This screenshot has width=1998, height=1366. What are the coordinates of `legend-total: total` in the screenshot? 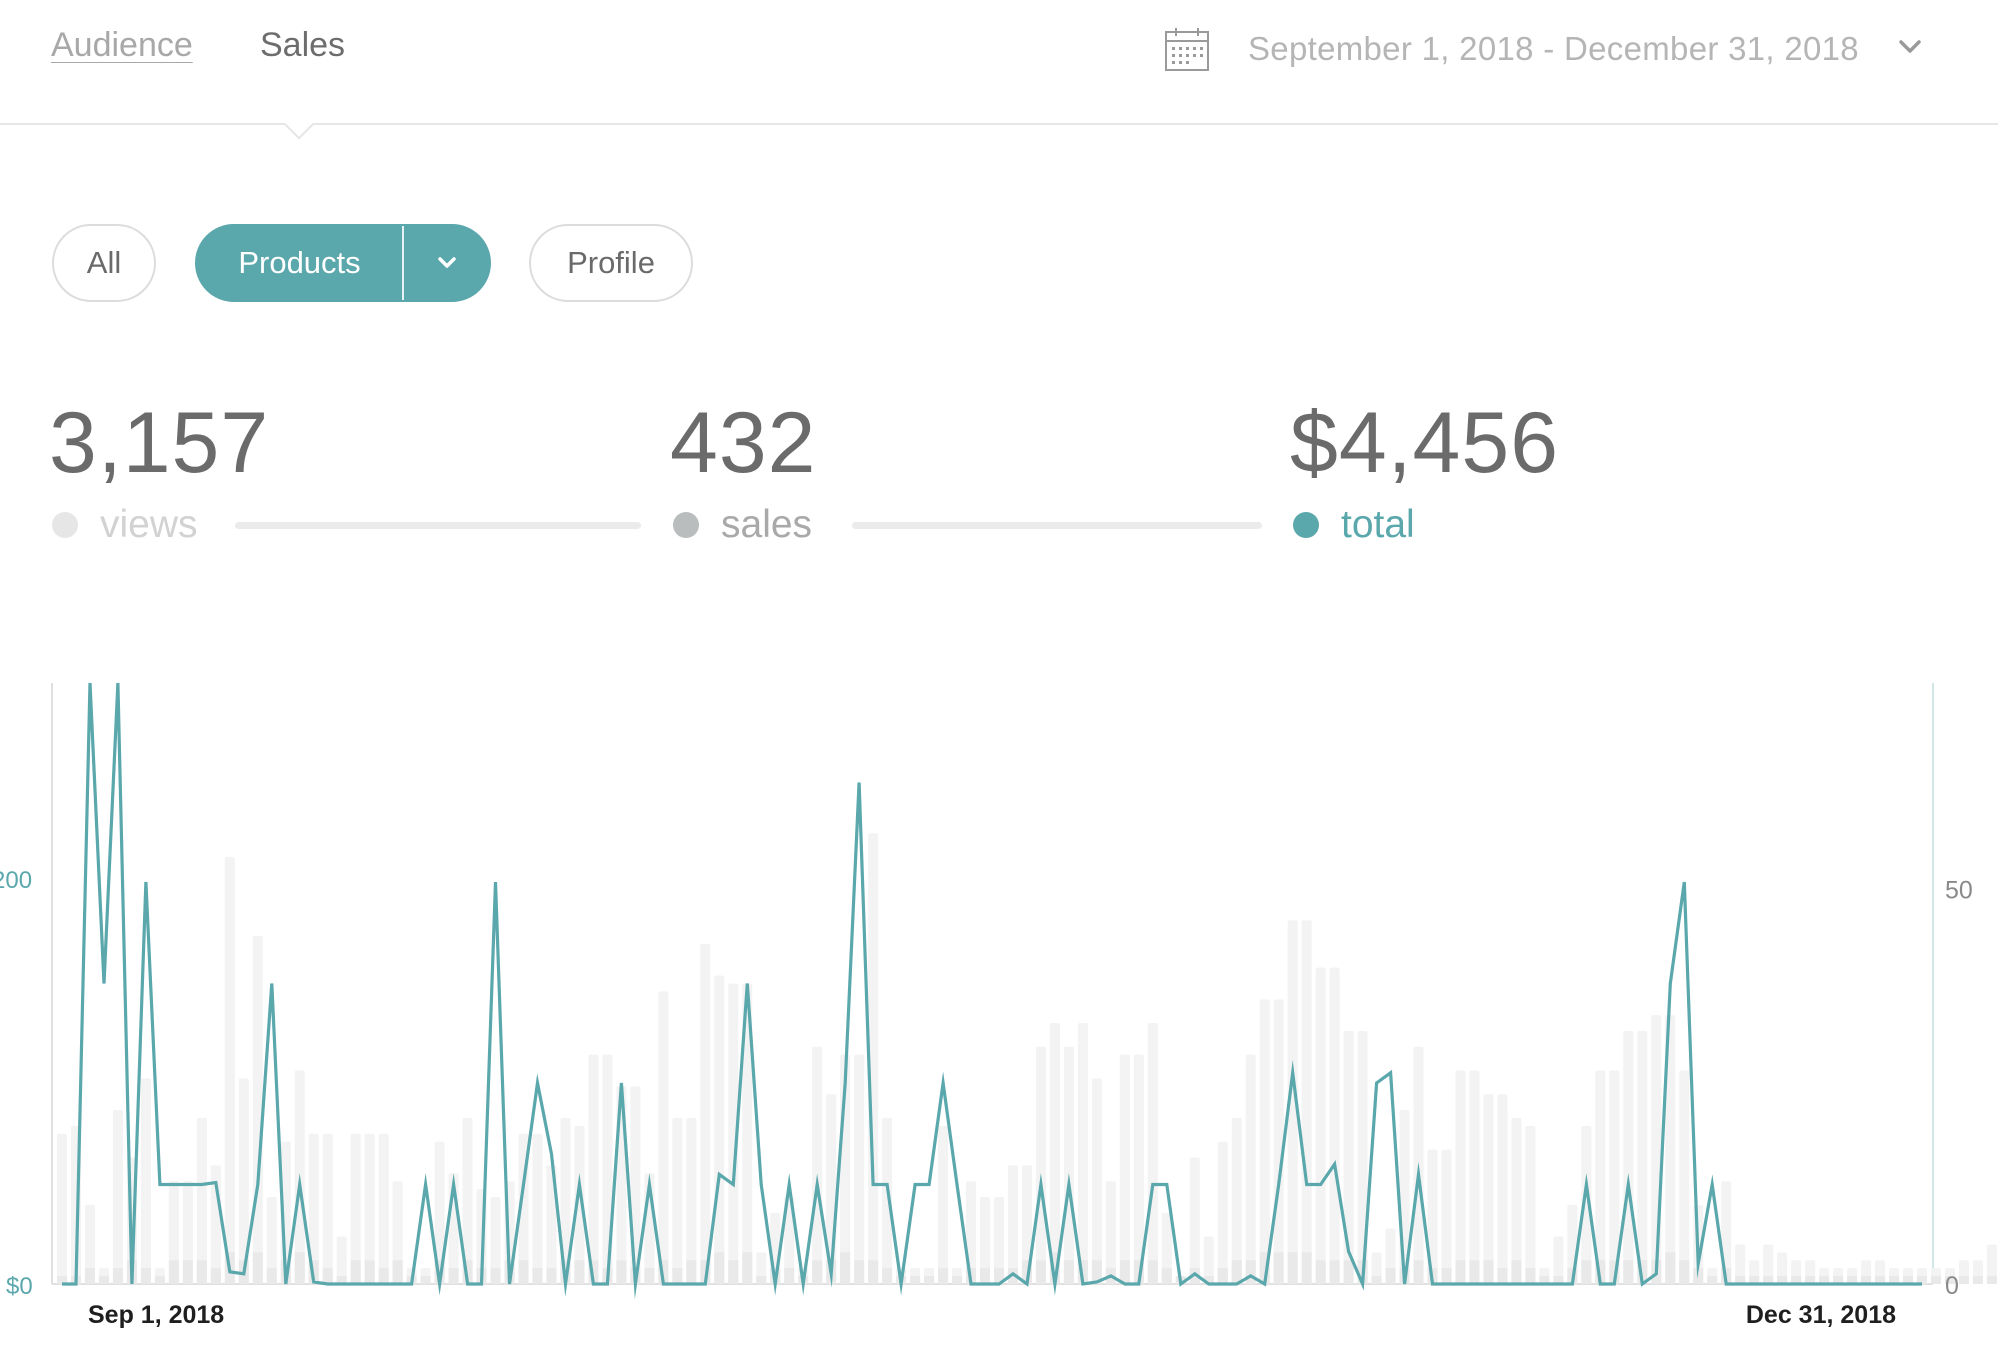 It's located at (1354, 525).